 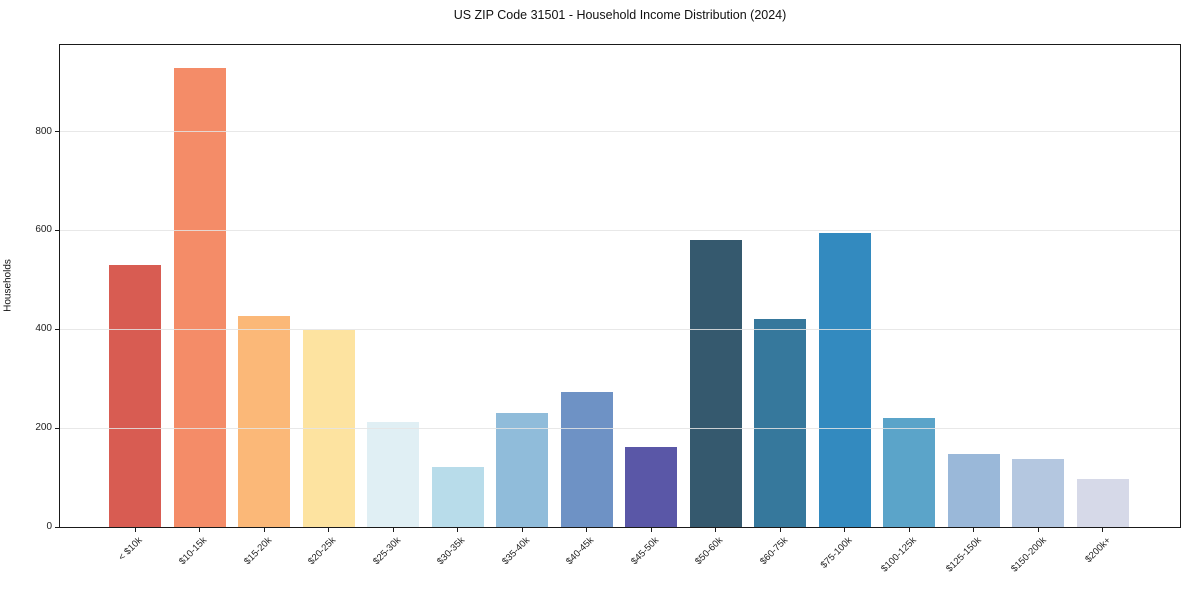 I want to click on x-tick-label-$60-75k: $60-75k, so click(x=774, y=551).